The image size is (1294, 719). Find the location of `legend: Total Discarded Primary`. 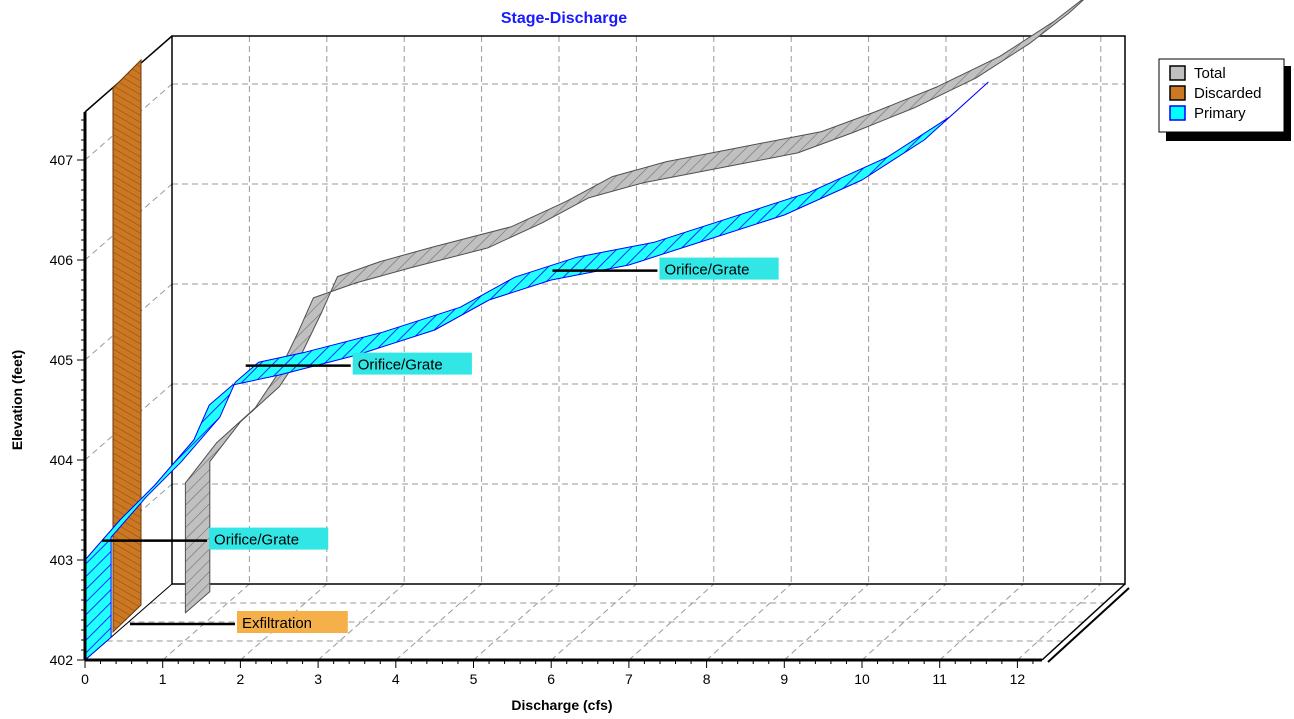

legend: Total Discarded Primary is located at coordinates (1224, 99).